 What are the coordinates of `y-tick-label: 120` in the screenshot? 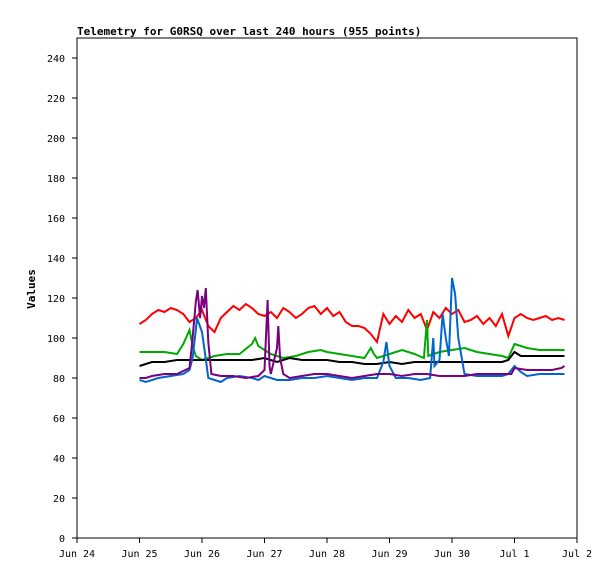 It's located at (56, 299).